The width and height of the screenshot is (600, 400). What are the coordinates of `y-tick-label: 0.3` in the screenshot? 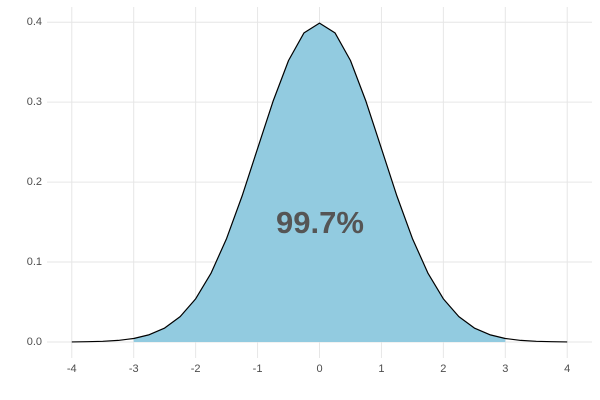 It's located at (34, 102).